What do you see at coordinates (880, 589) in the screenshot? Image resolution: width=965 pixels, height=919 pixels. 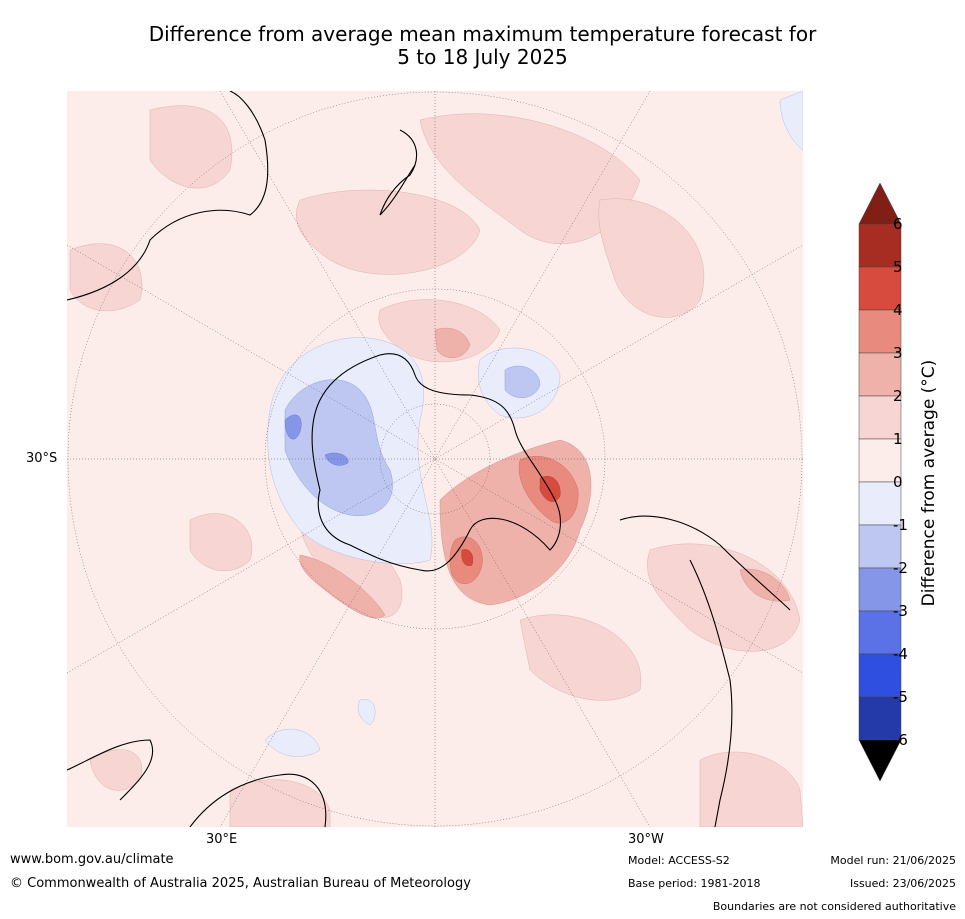 I see `colorbar-swatch-minus3-minus2` at bounding box center [880, 589].